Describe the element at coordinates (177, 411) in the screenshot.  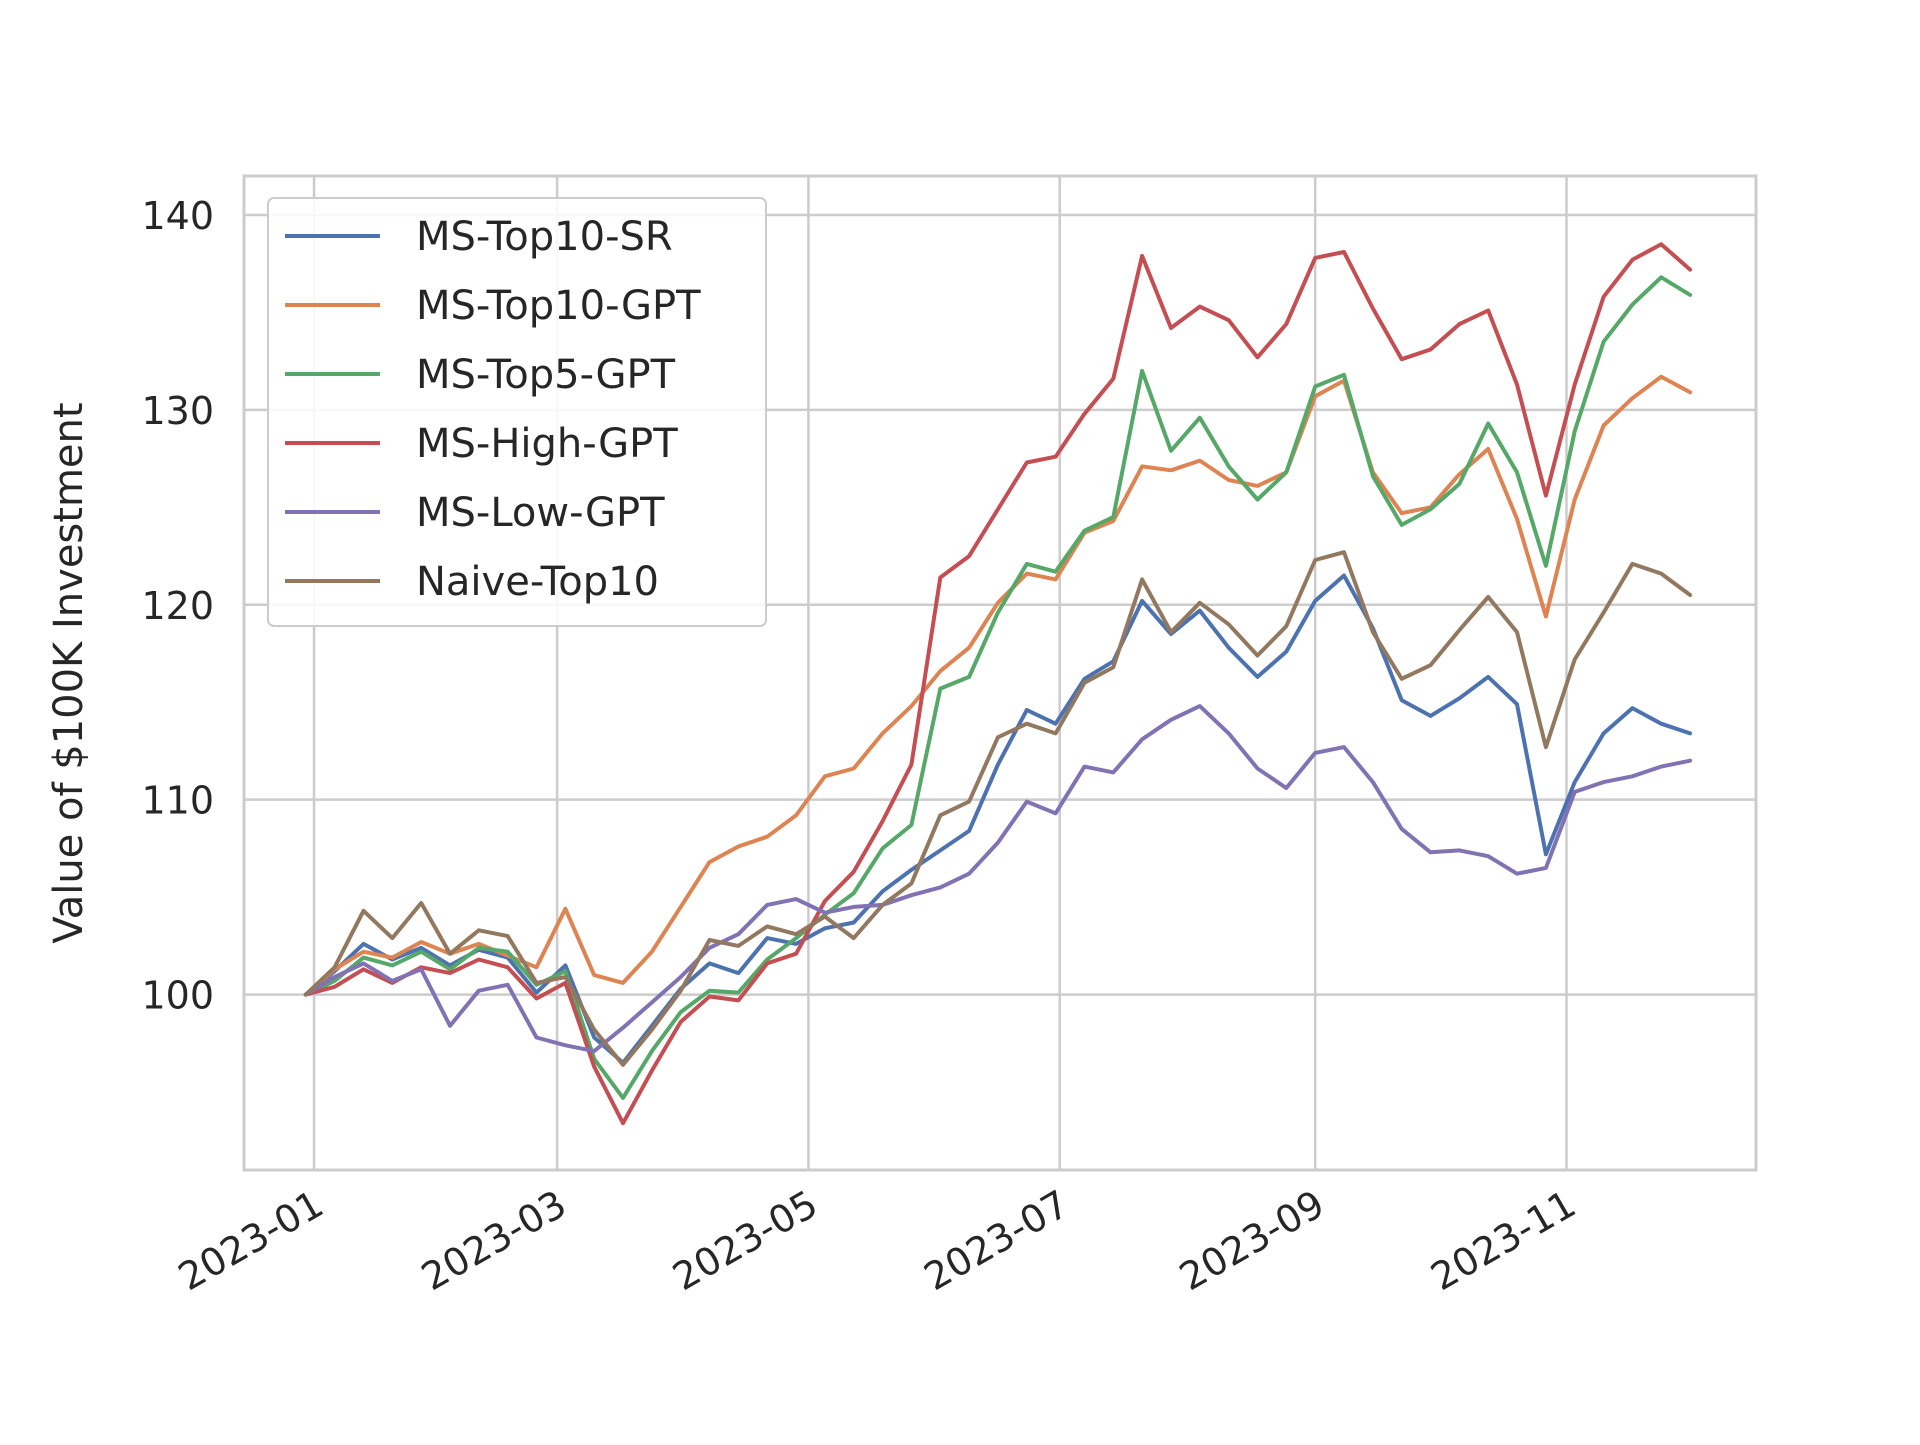
I see `y-tick-label: 130` at that location.